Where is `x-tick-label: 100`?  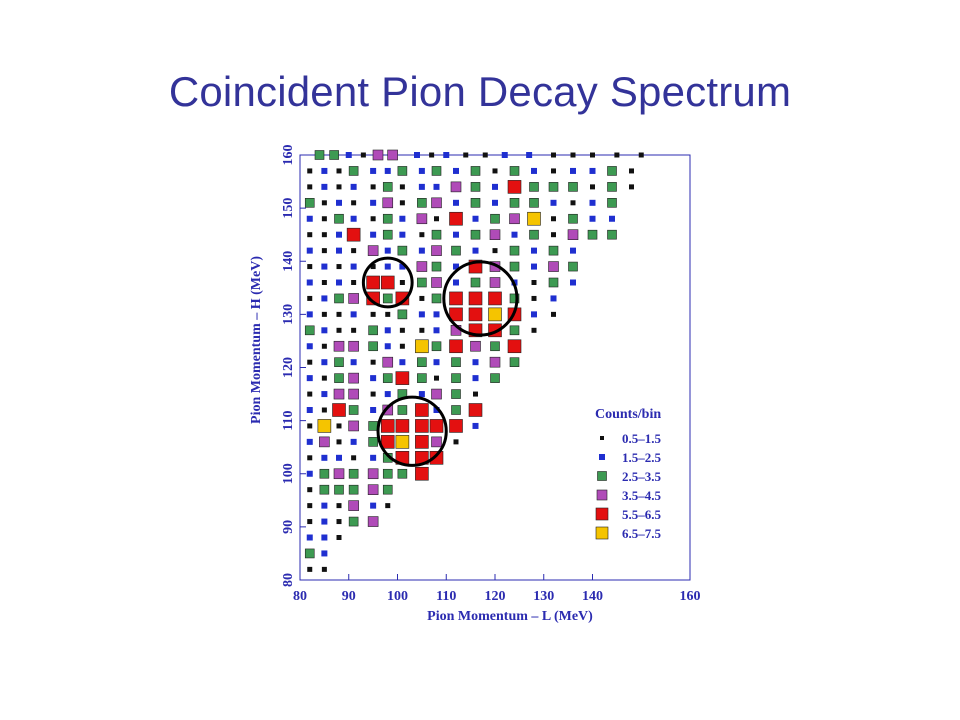 x-tick-label: 100 is located at coordinates (397, 596).